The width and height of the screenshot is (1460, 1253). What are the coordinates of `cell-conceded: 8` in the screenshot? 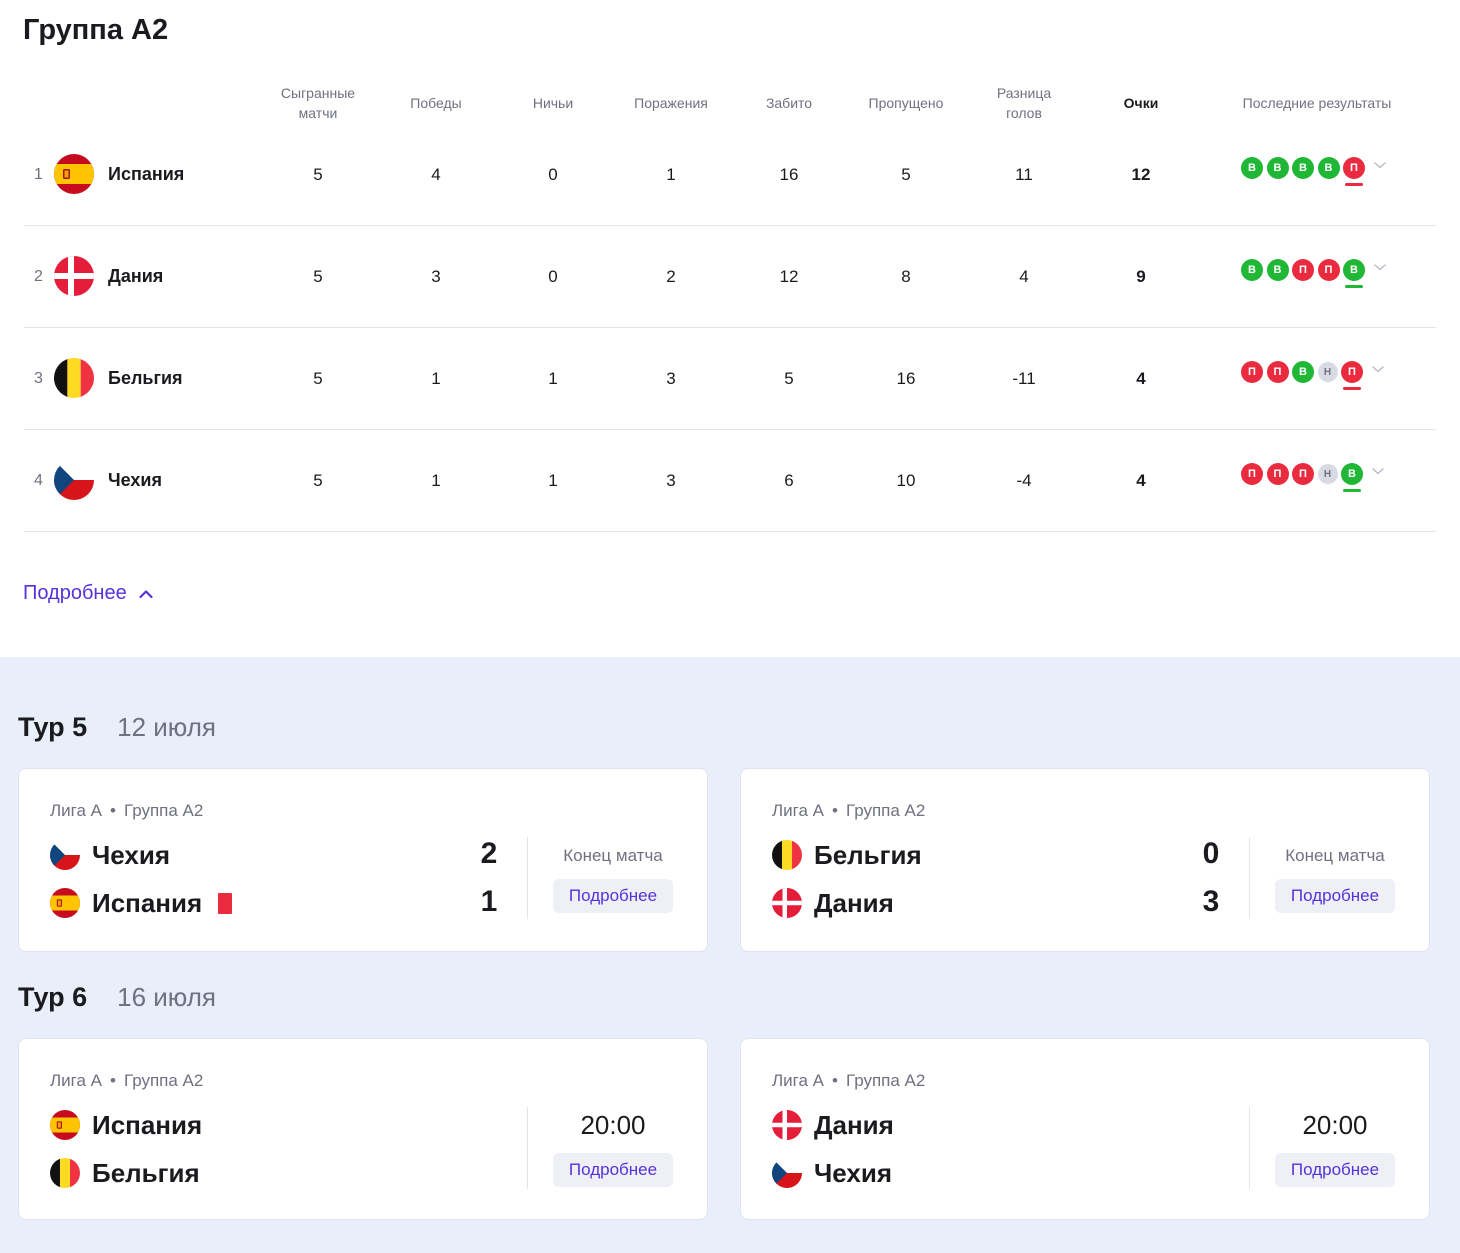 It's located at (906, 276).